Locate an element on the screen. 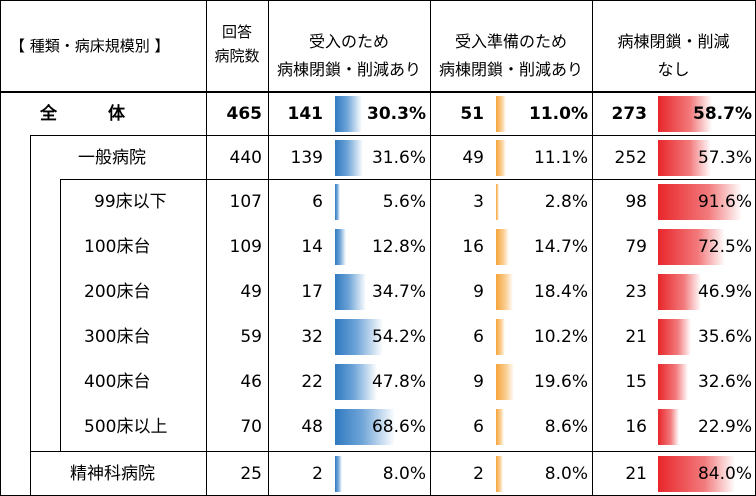 The width and height of the screenshot is (756, 496). prep-pct: 19.6% is located at coordinates (560, 382).